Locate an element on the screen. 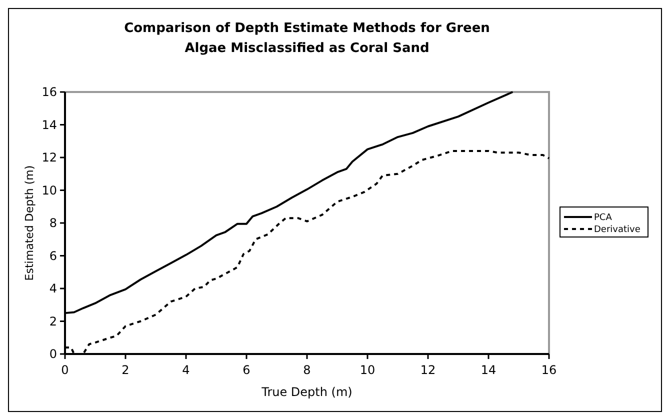  chart-title: Comparison of Depth Estimate Methods for Green Algae Misclassified as Coral Sand is located at coordinates (307, 38).